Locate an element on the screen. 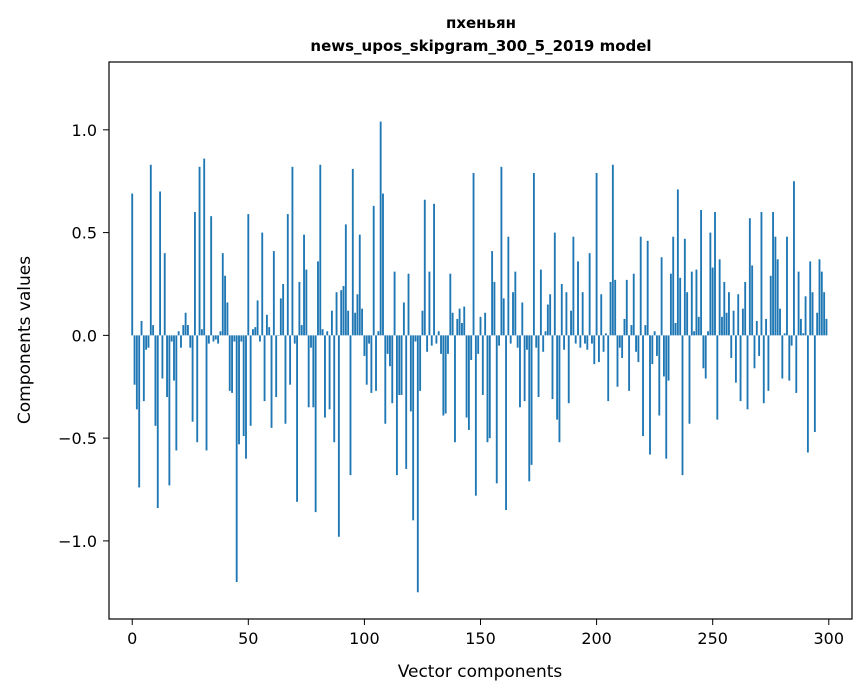 This screenshot has height=696, width=867. x-tick-label: 200 is located at coordinates (596, 638).